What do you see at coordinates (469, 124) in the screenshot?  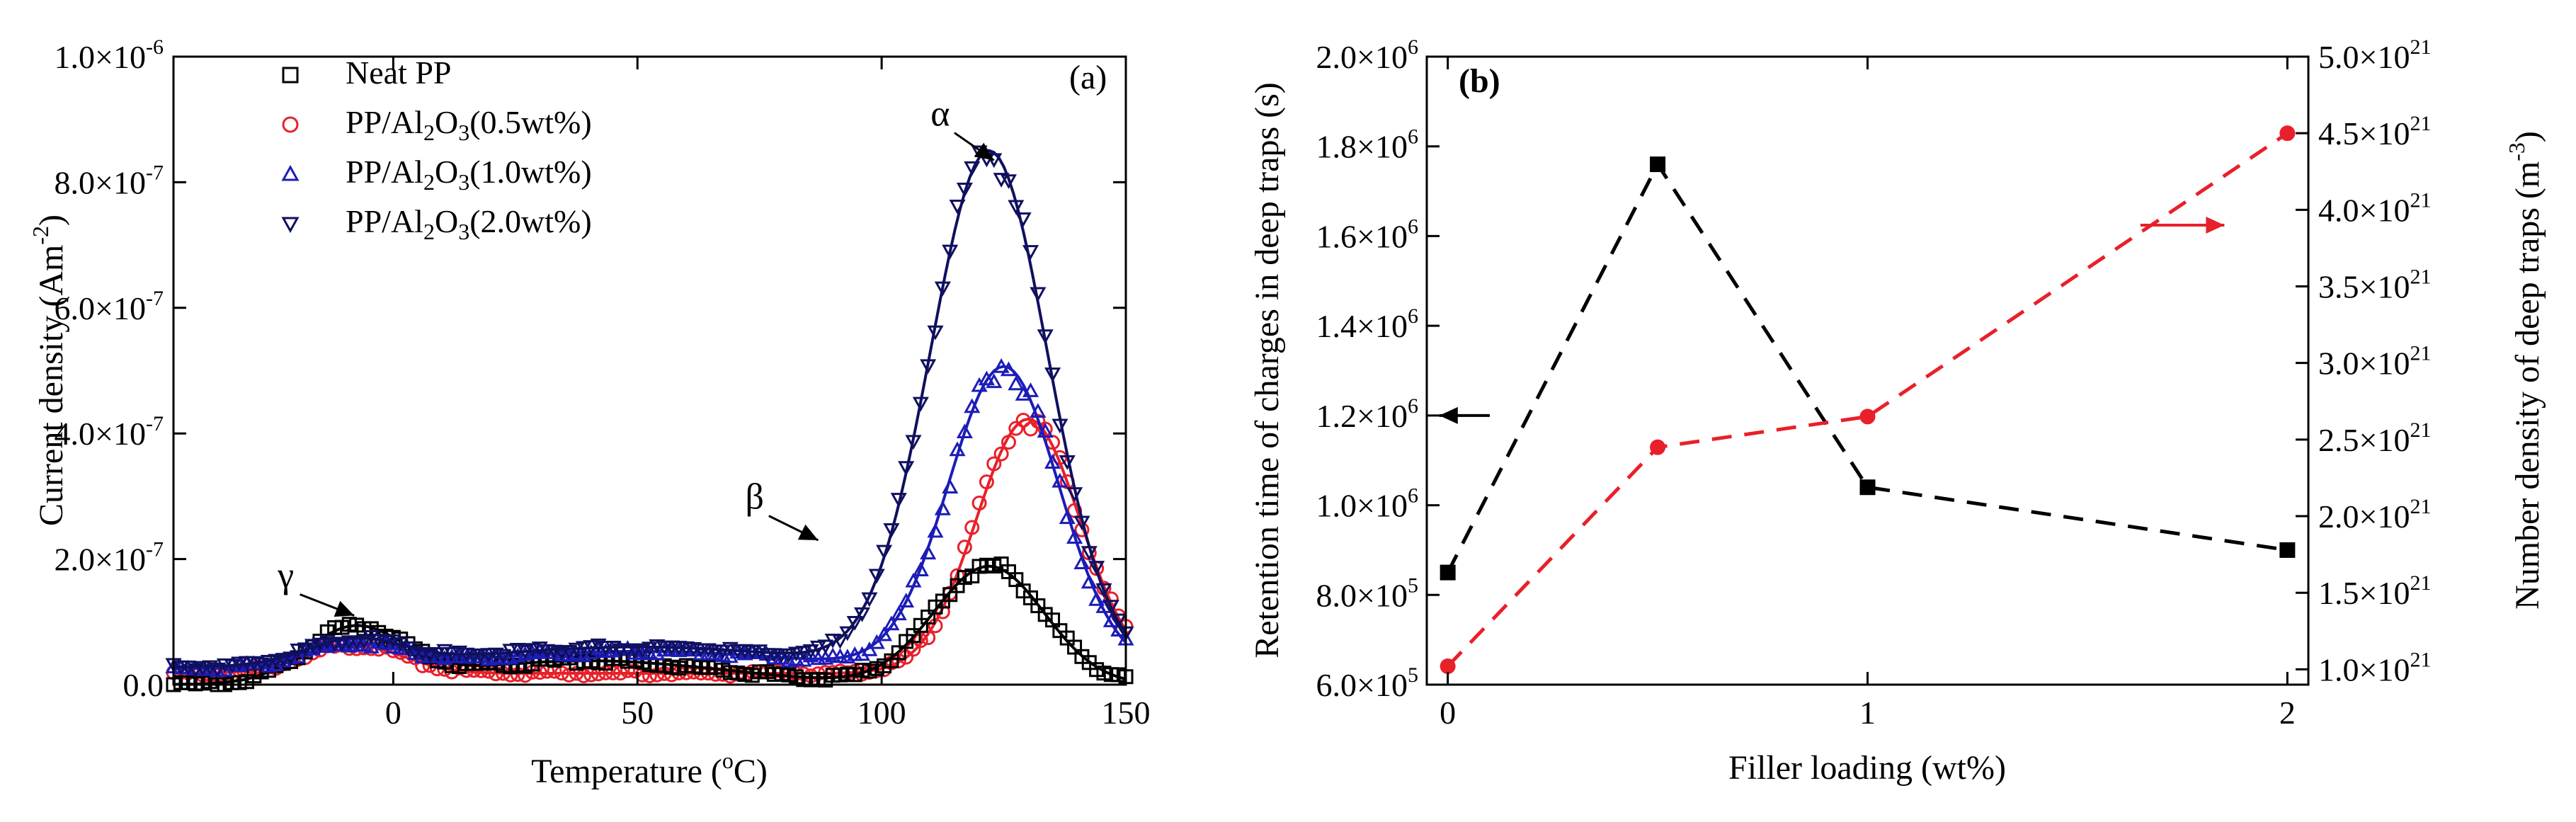 I see `legend-label: PP/Al2O3(0.5wt%)` at bounding box center [469, 124].